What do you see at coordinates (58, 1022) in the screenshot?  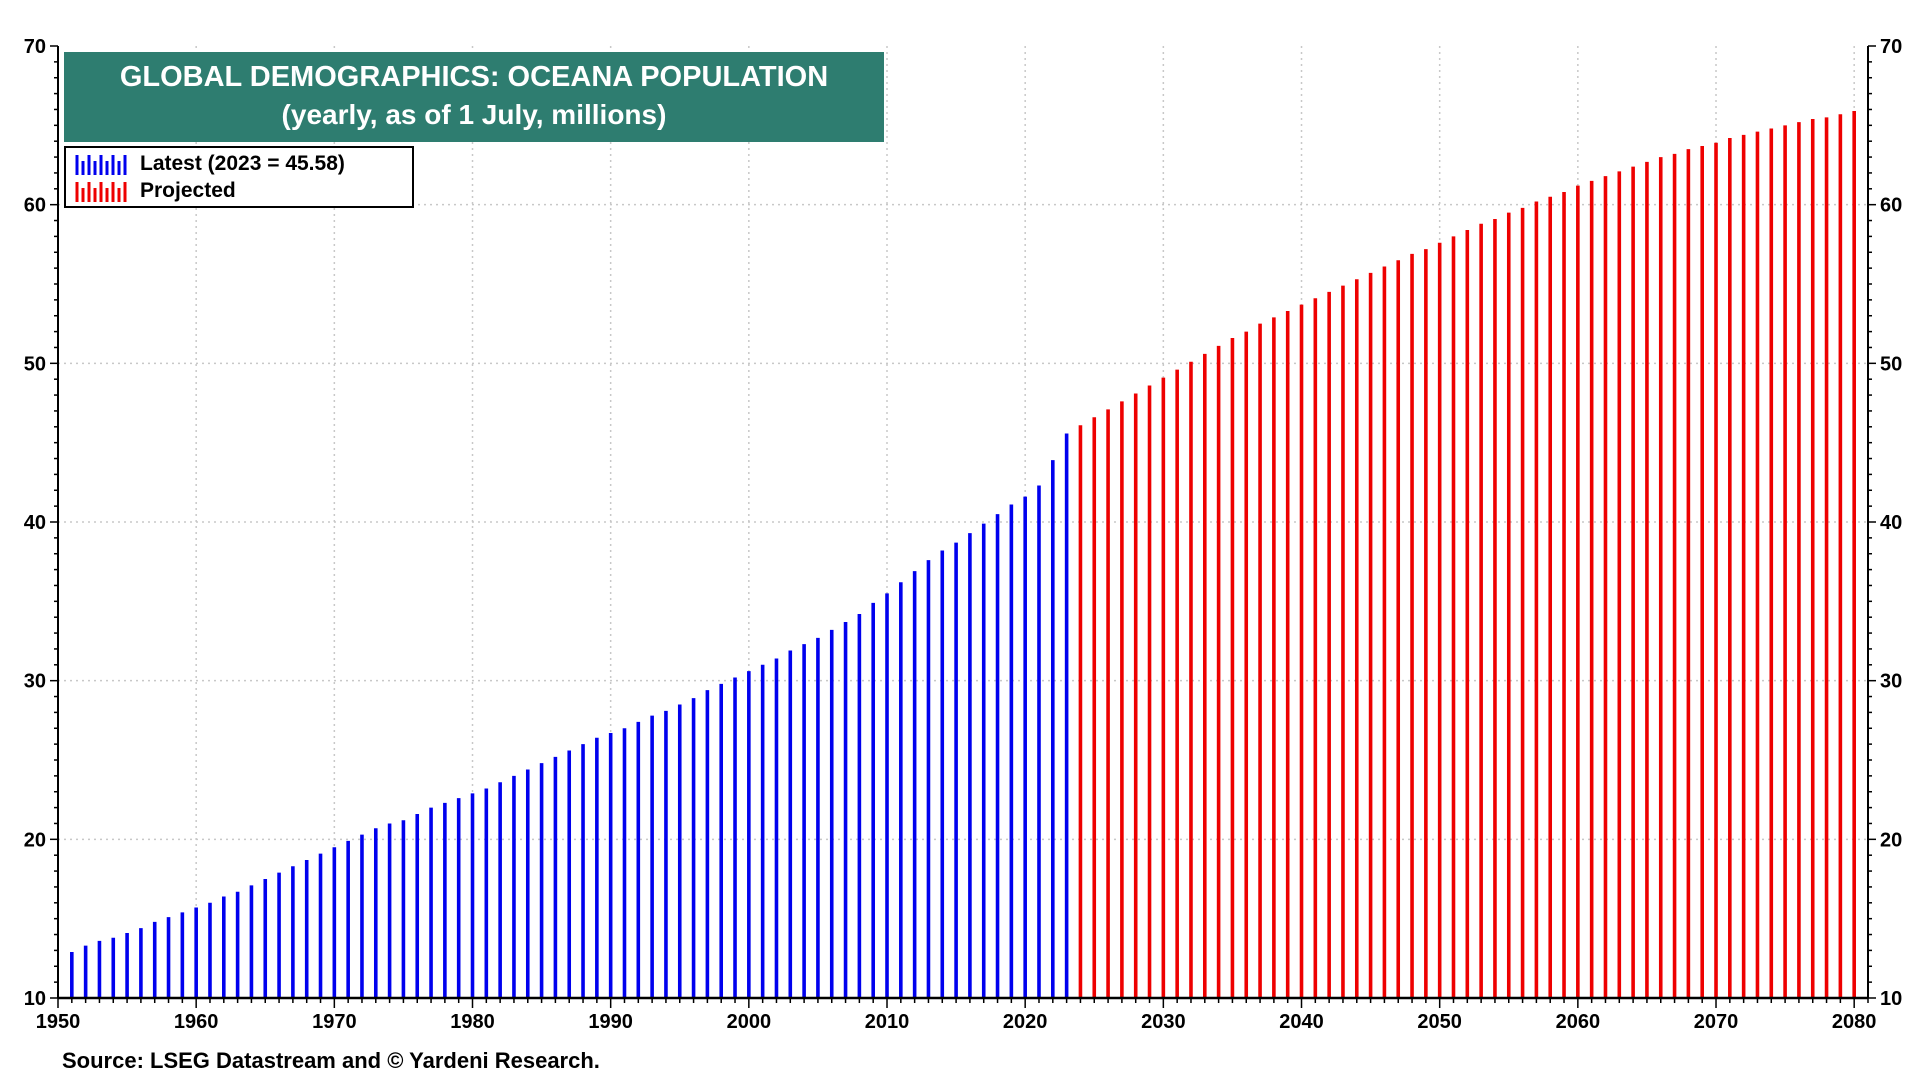 I see `x-tick-label: 1950` at bounding box center [58, 1022].